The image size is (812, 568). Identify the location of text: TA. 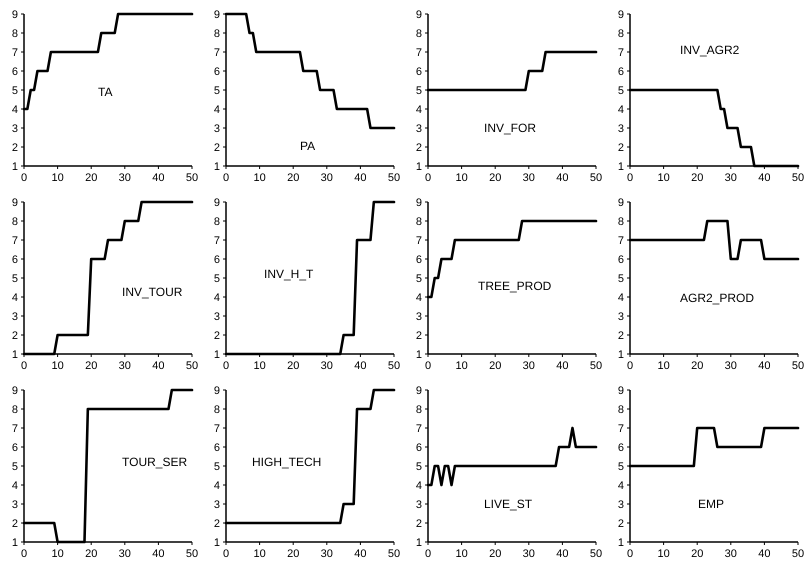
(105, 92).